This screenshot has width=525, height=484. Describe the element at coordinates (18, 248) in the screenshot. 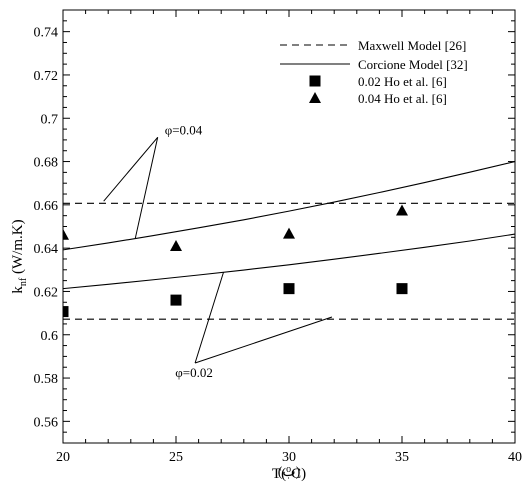

I see `y-axis-title-tail: (W/m.K)` at that location.